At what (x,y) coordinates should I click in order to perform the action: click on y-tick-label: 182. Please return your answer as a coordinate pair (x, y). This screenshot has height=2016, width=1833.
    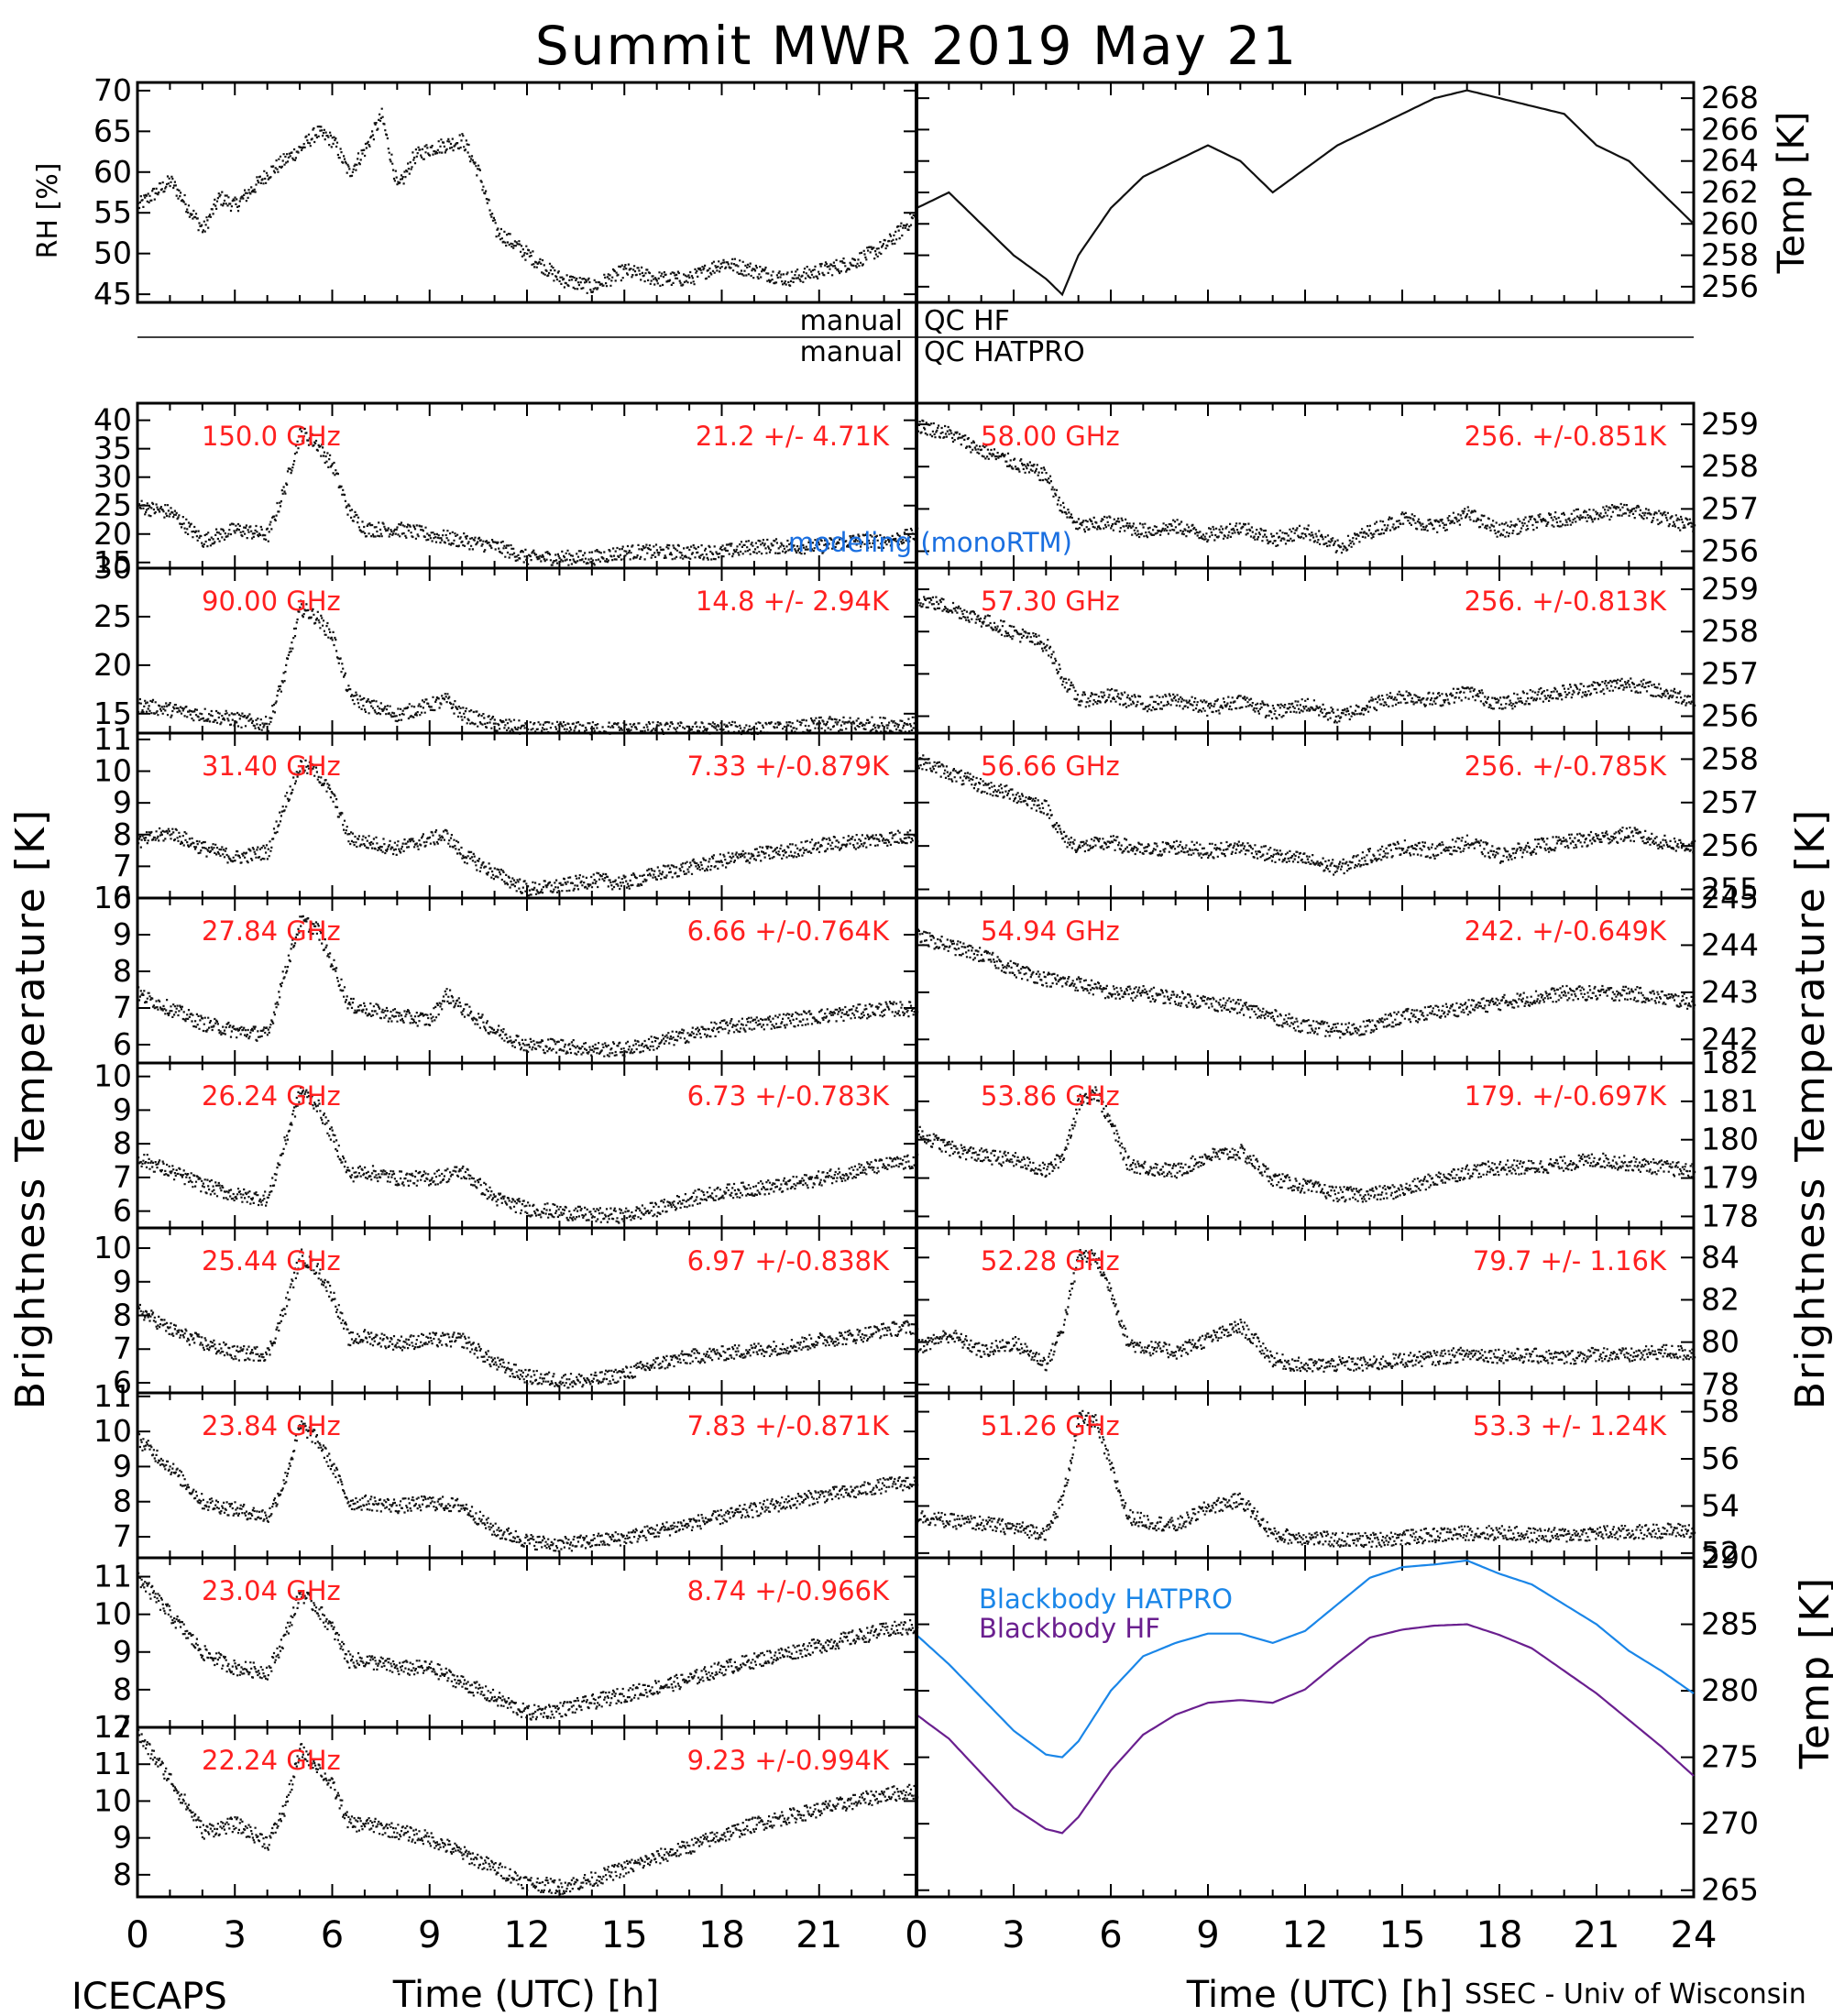
    Looking at the image, I should click on (1730, 1062).